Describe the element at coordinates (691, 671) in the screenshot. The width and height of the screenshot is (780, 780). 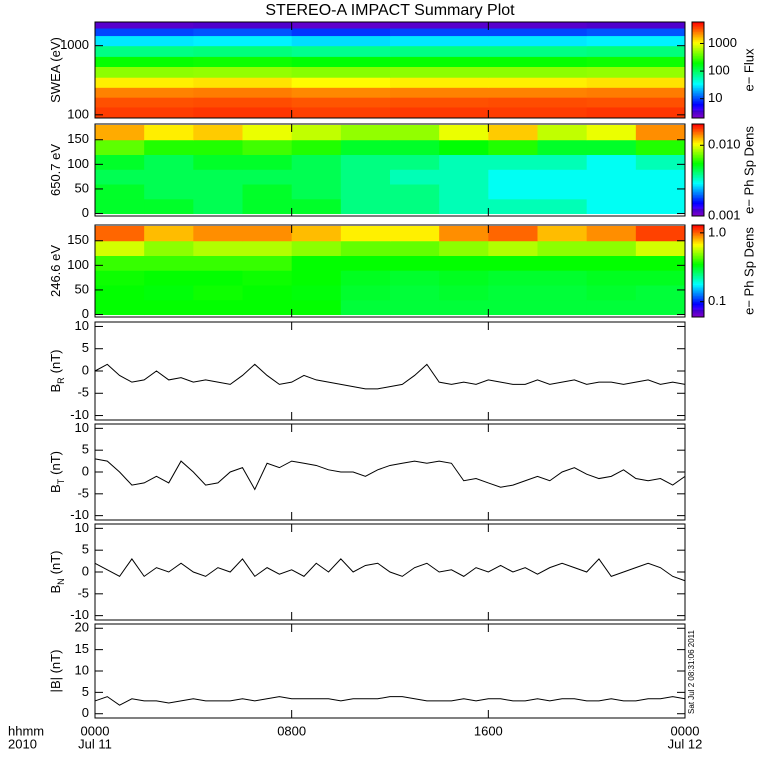
I see `timestamp: Sat Jul 2 08:31:06 2011` at that location.